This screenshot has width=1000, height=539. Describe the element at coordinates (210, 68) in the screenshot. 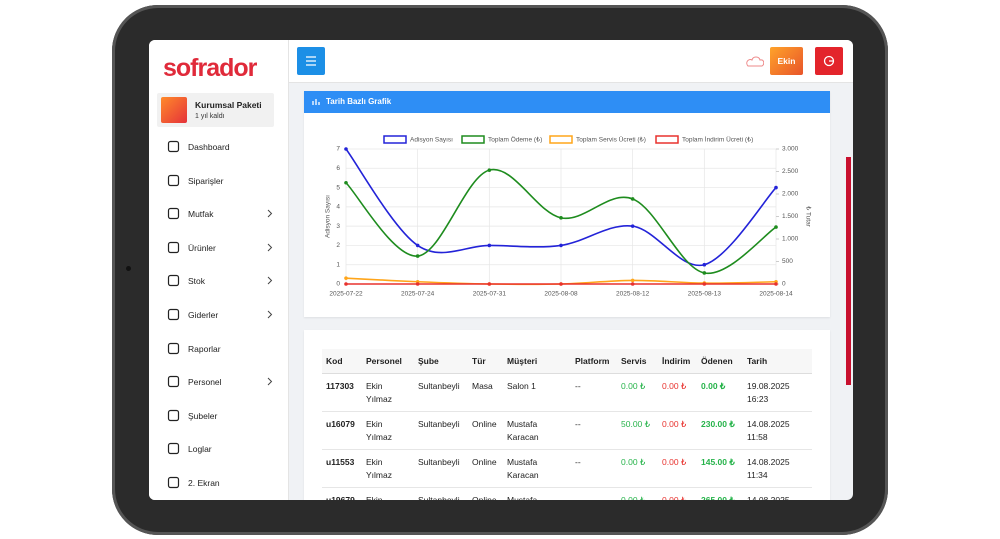

I see `logo: sofrador` at that location.